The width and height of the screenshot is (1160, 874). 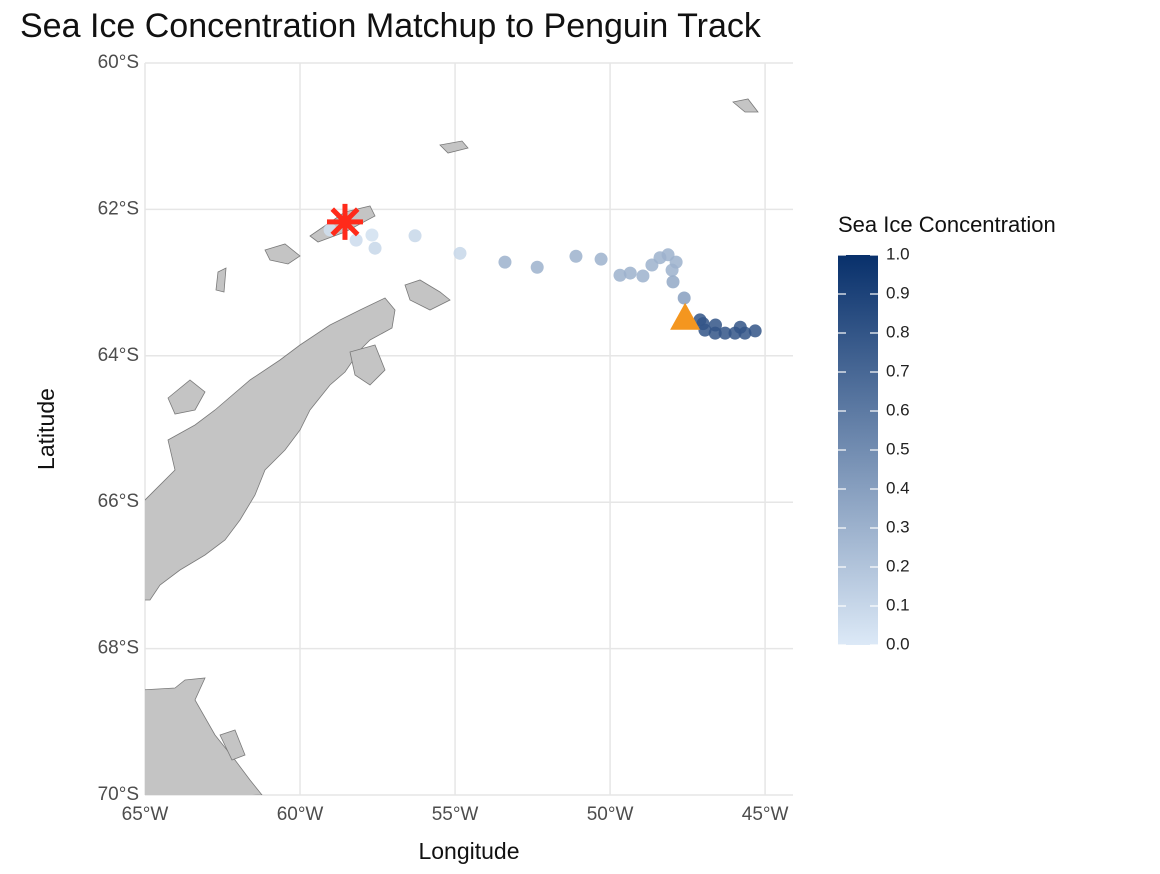 I want to click on legend-title: Sea Ice Concentration, so click(x=947, y=224).